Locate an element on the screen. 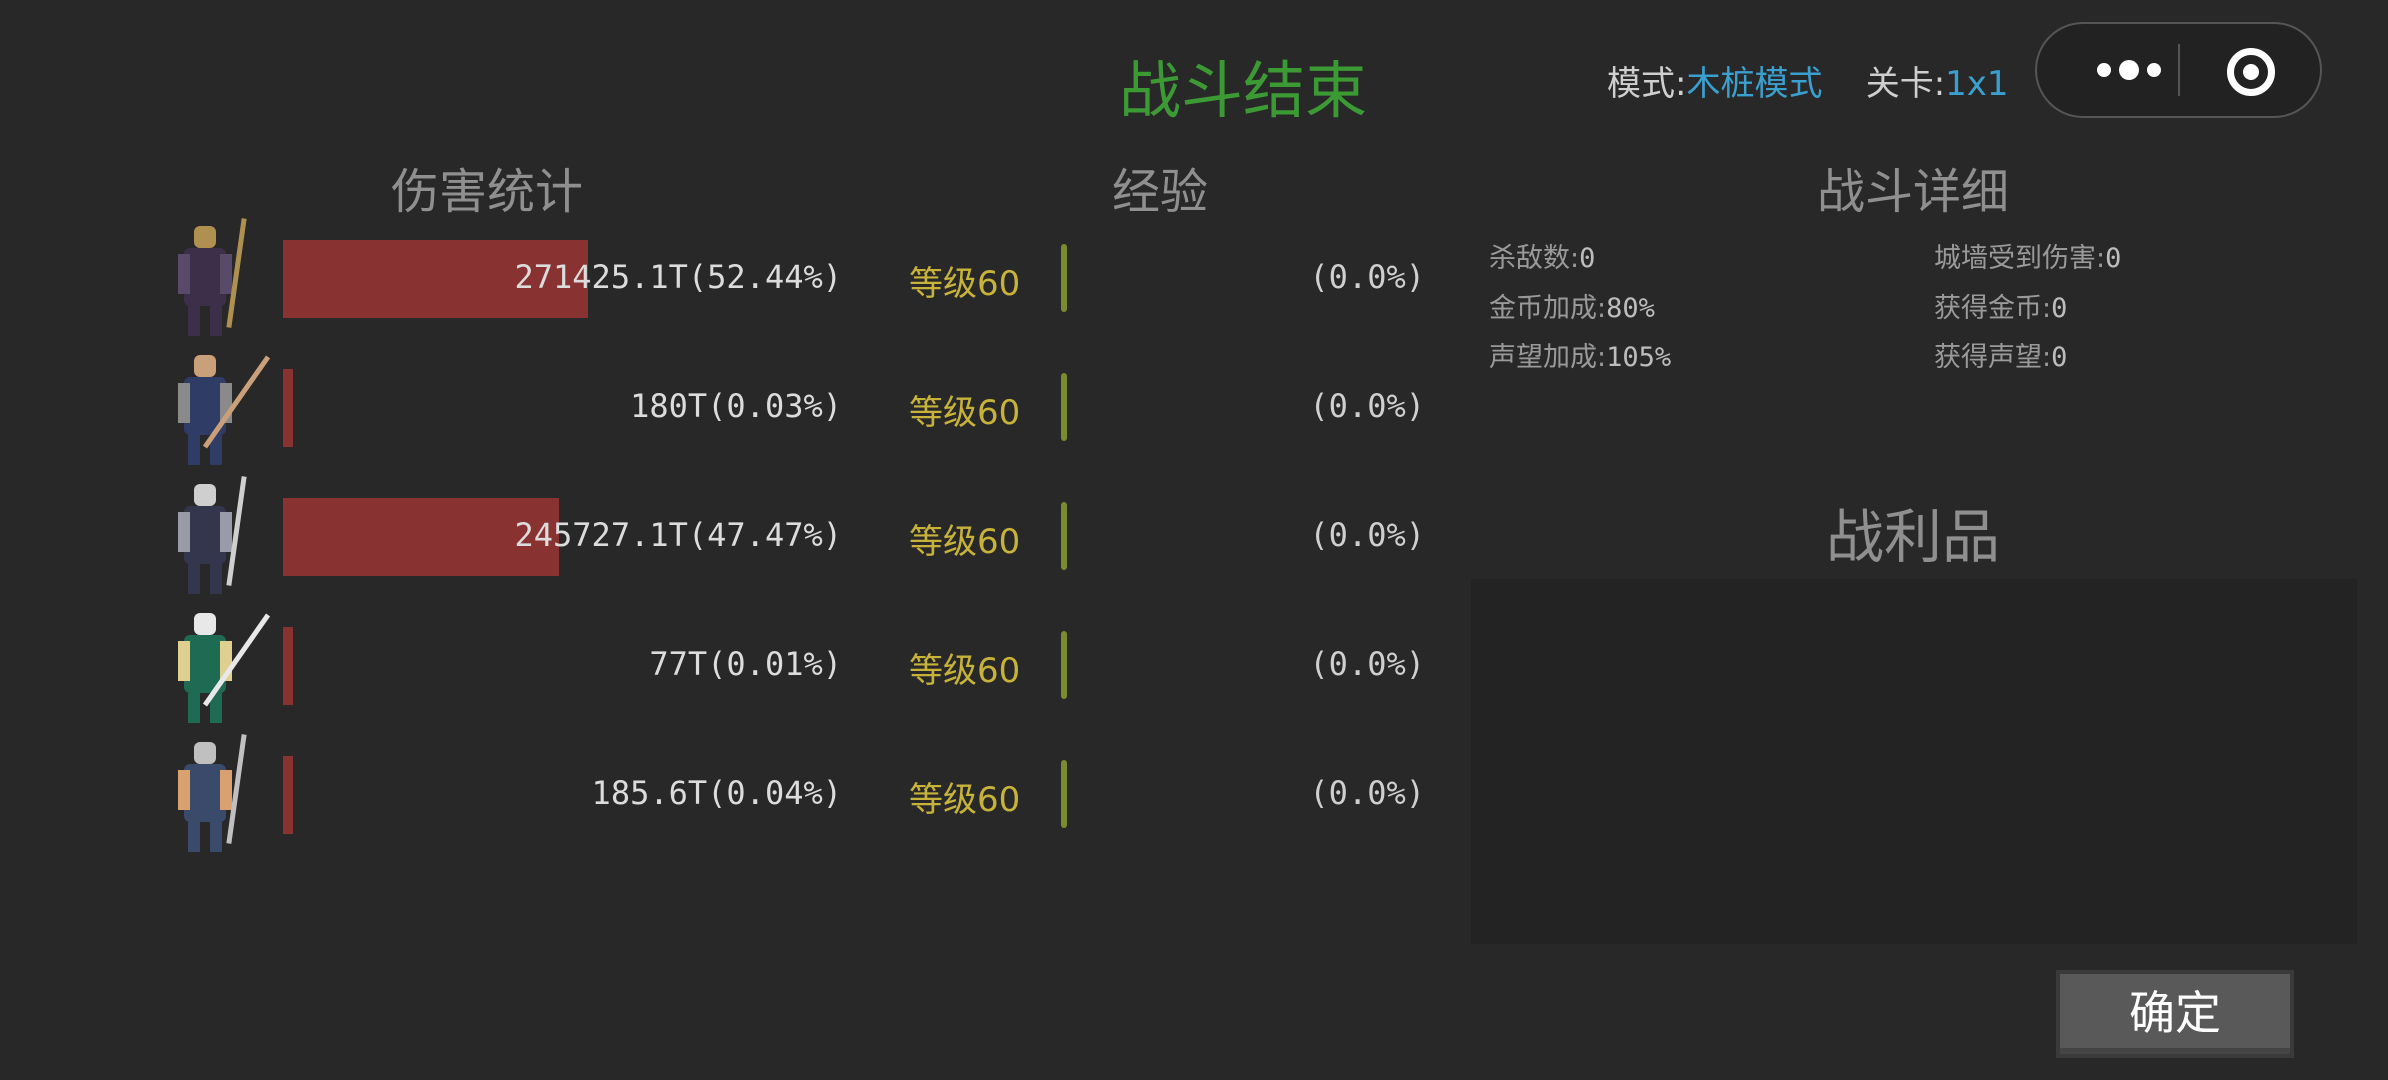 Image resolution: width=2388 pixels, height=1080 pixels. hero-portrait-dark-mage is located at coordinates (205, 278).